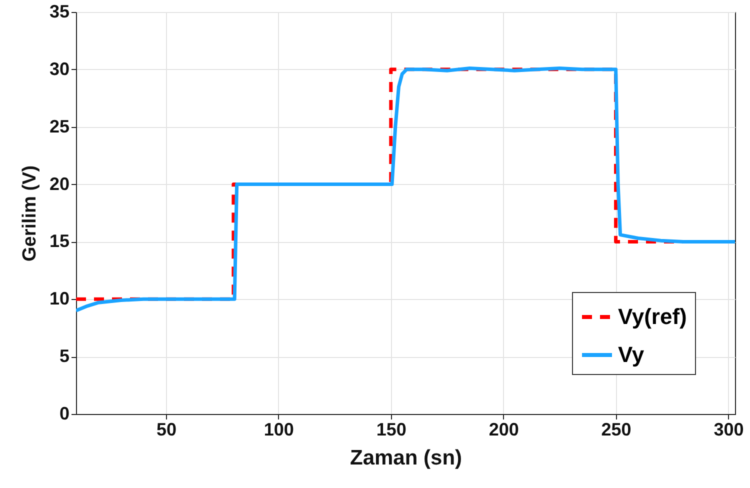 The height and width of the screenshot is (488, 750). Describe the element at coordinates (406, 458) in the screenshot. I see `x-axis-title: Zaman (sn)` at that location.